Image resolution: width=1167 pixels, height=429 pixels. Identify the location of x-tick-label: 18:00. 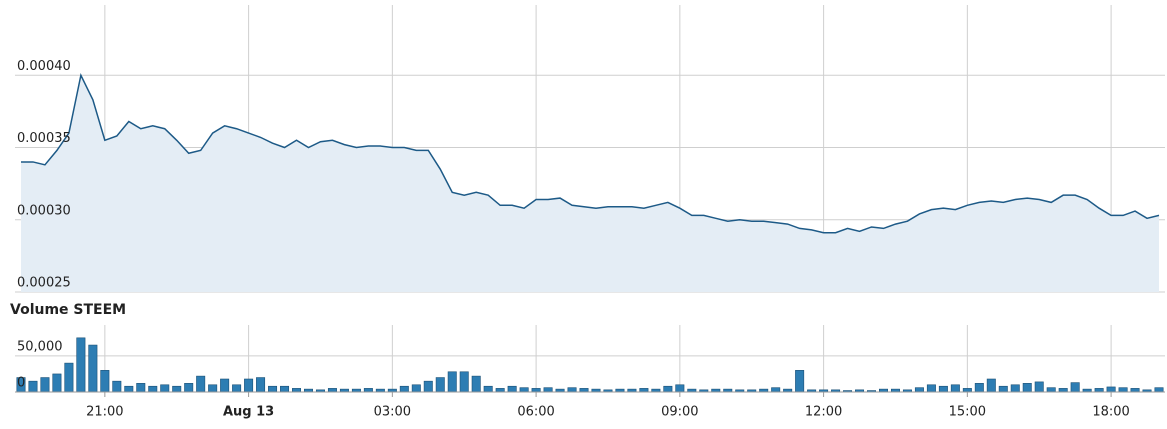
(1110, 412).